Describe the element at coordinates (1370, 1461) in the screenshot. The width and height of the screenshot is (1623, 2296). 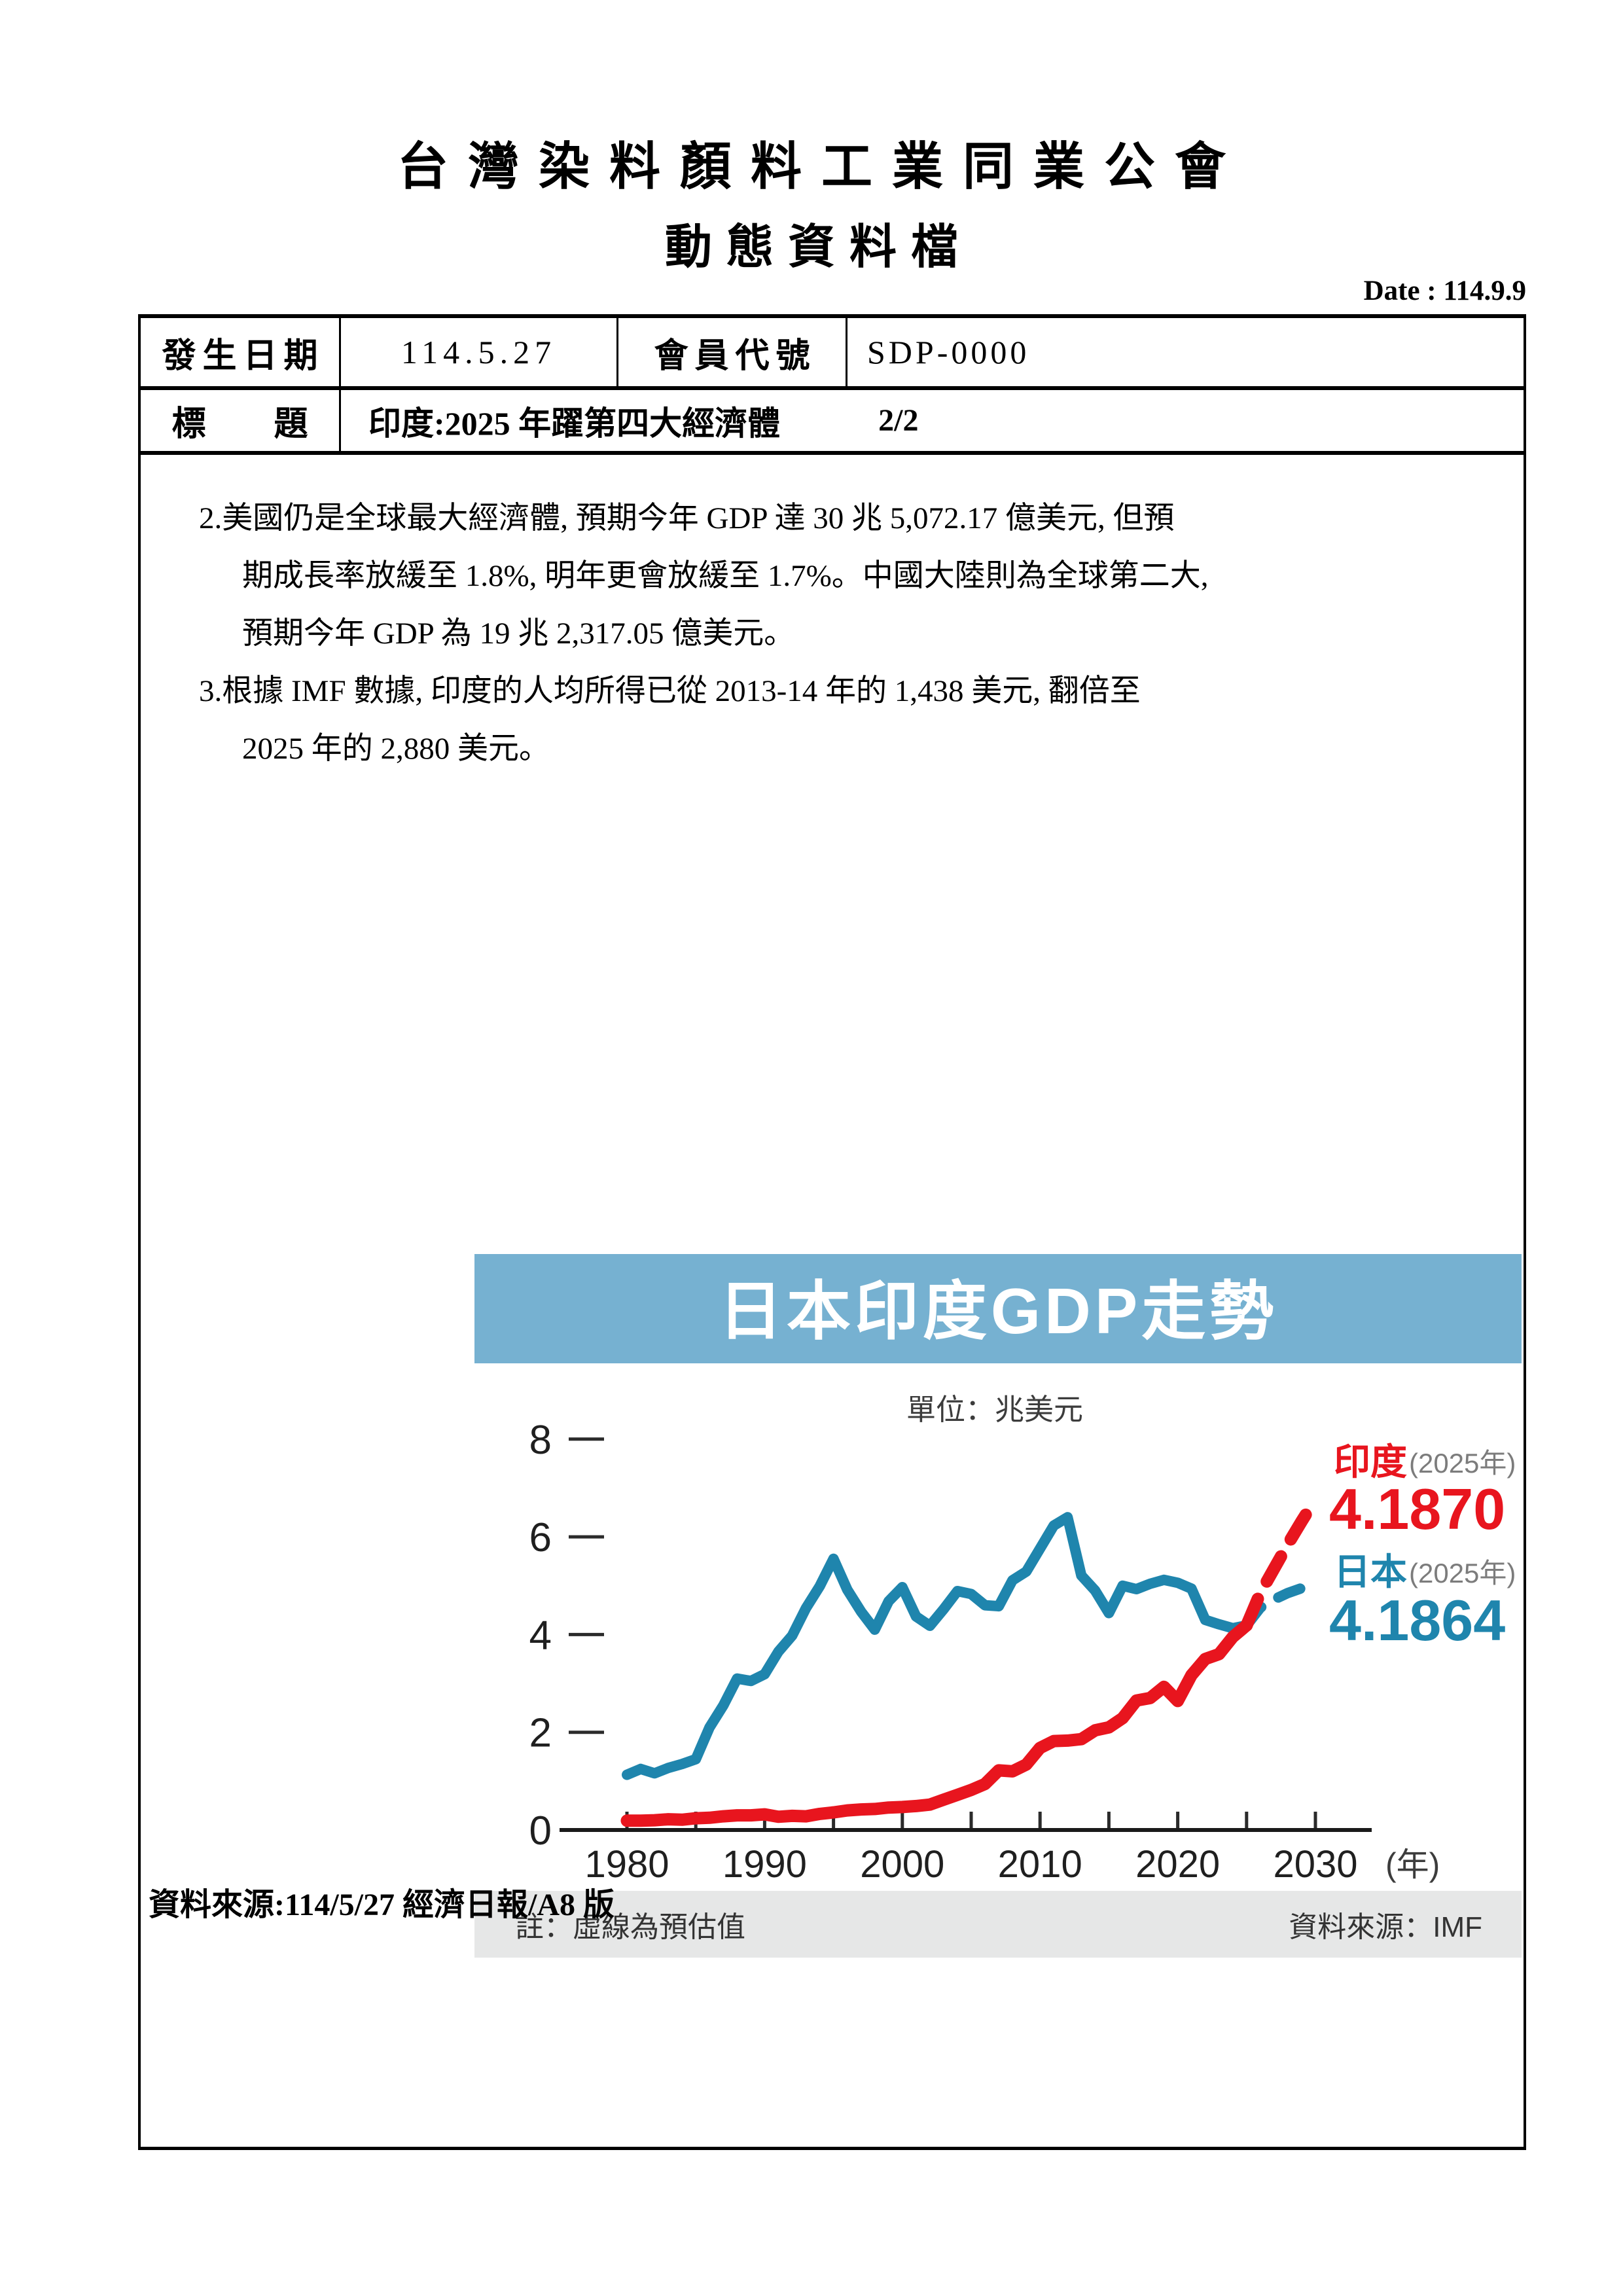
I see `legend-india-name: 印度` at that location.